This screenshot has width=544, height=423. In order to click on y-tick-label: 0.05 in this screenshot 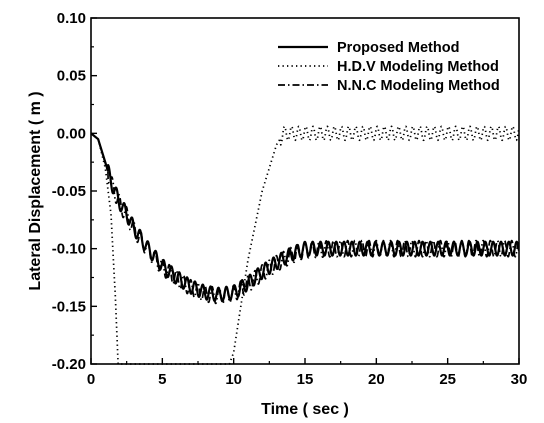, I will do `click(71, 76)`.